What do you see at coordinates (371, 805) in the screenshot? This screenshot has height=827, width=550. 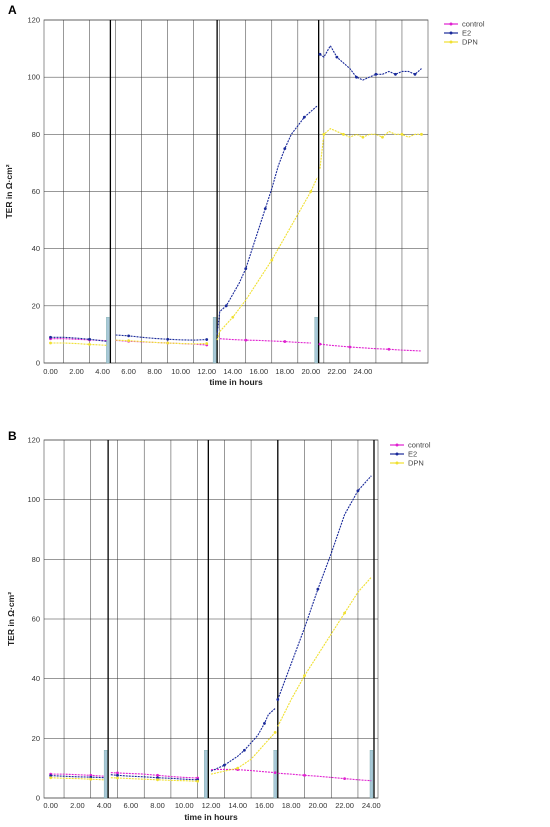 I see `x-tick-label: 24.00` at bounding box center [371, 805].